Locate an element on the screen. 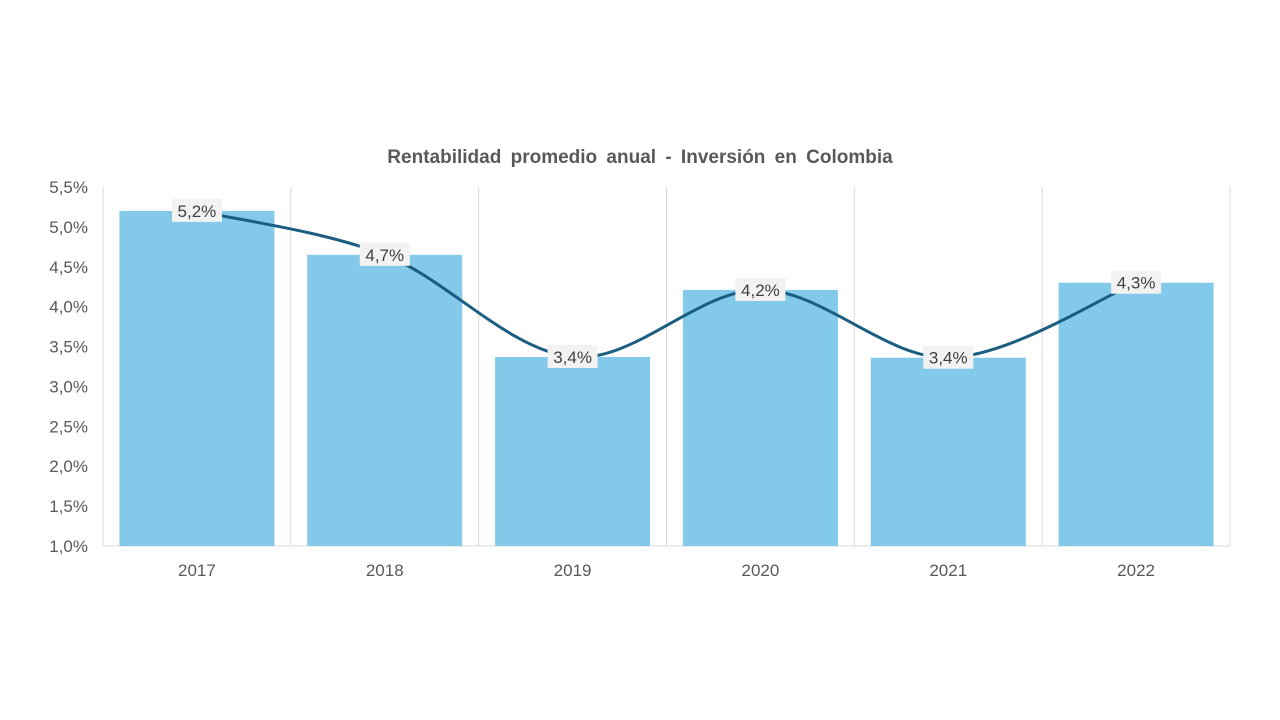  data-label: 4,3% is located at coordinates (1136, 283).